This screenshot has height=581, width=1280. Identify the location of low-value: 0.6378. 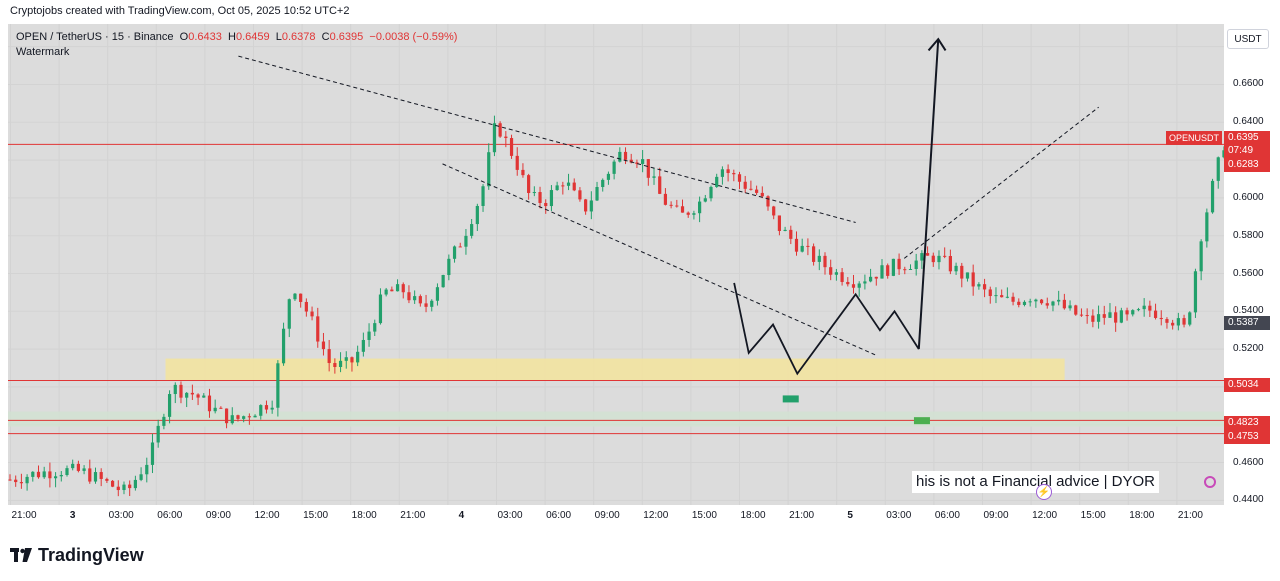
(298, 37).